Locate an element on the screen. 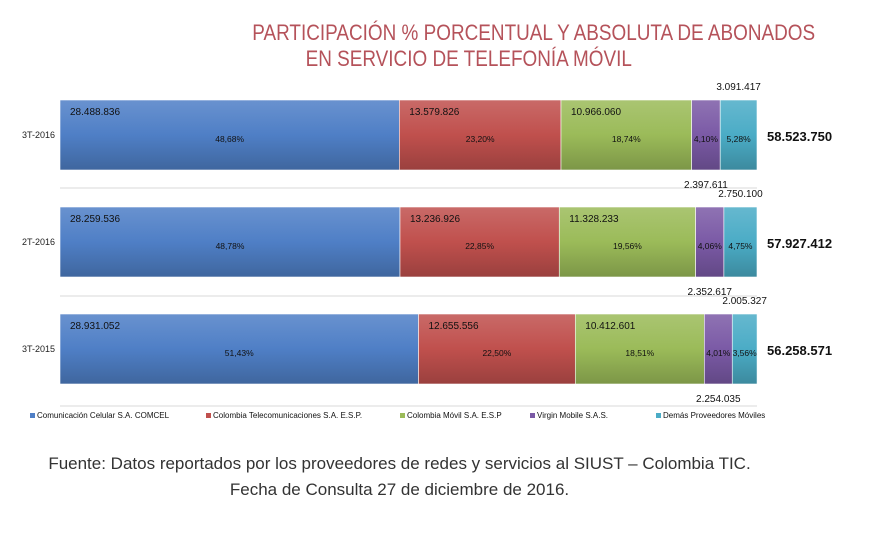  value-label: 2.750.100 is located at coordinates (740, 194).